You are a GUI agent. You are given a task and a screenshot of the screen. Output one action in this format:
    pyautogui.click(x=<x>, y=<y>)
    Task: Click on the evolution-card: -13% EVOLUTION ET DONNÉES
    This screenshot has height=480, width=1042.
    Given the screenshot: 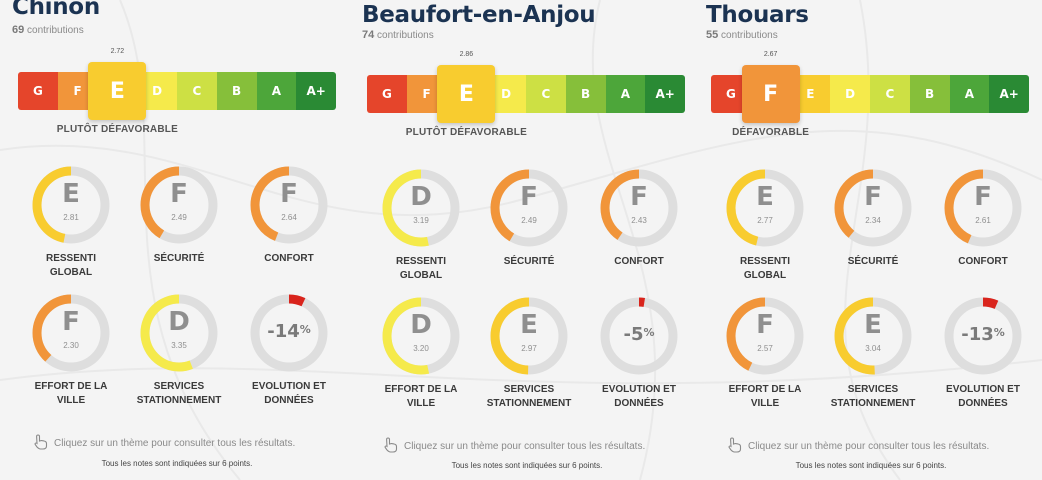 What is the action you would take?
    pyautogui.click(x=983, y=358)
    